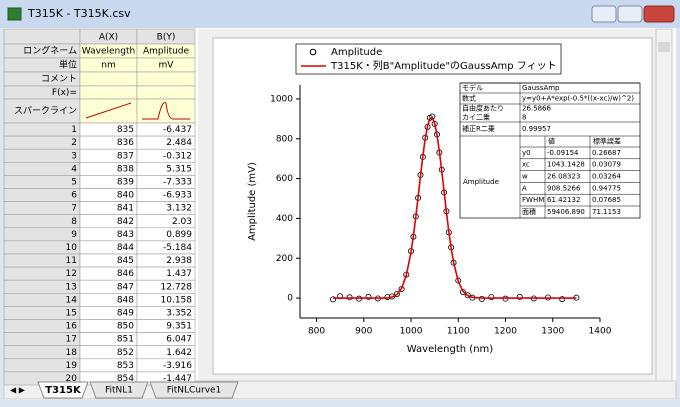  Describe the element at coordinates (166, 52) in the screenshot. I see `label-value: Amplitude` at that location.